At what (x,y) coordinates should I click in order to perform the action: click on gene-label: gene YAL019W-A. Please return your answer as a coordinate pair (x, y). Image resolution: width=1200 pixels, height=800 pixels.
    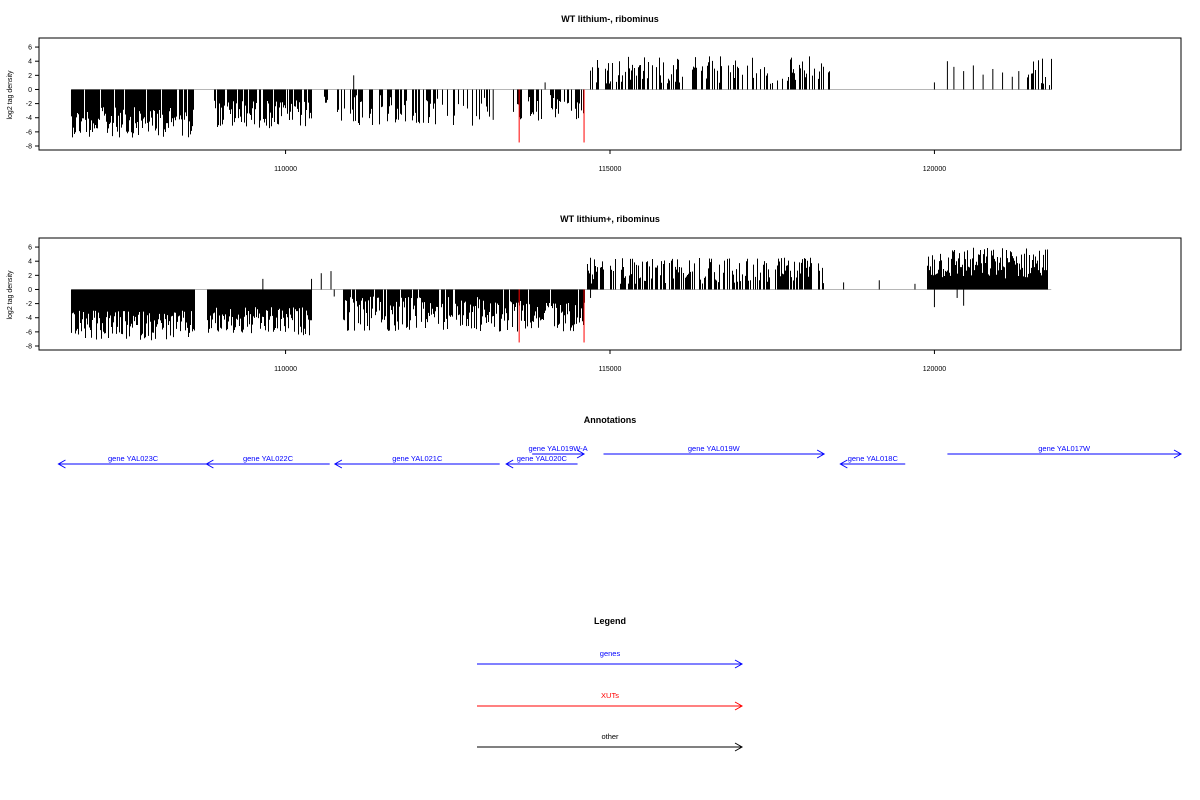
    Looking at the image, I should click on (557, 448).